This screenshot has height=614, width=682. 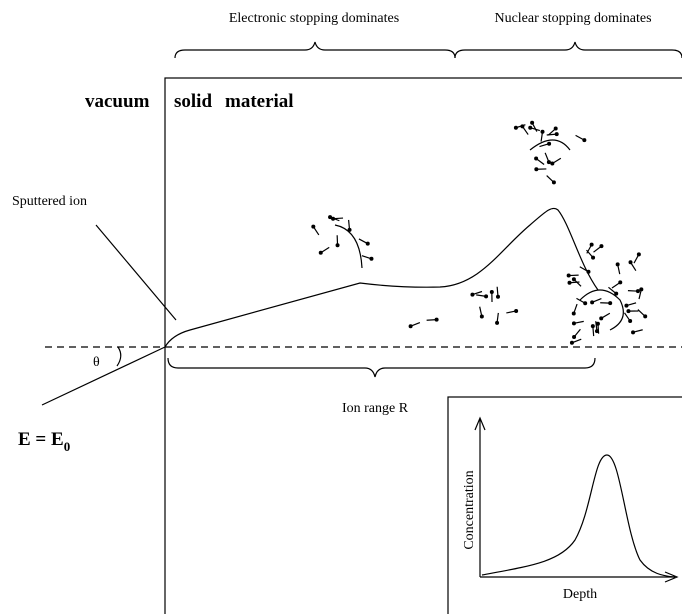 What do you see at coordinates (259, 101) in the screenshot?
I see `material-label: material` at bounding box center [259, 101].